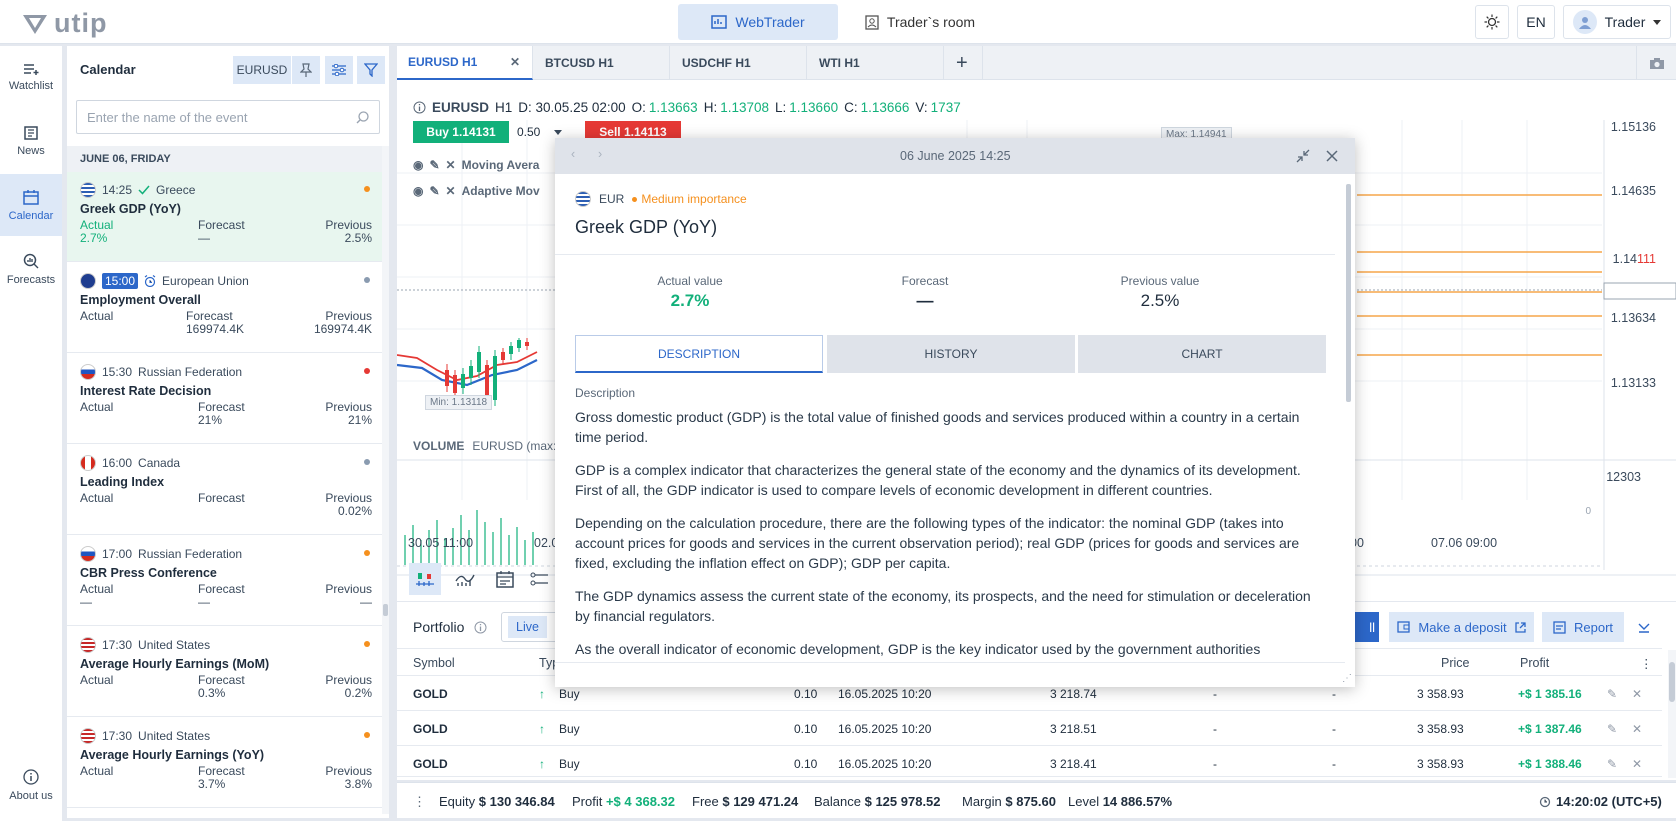  What do you see at coordinates (476, 191) in the screenshot?
I see `indicator-row: ◉ ✎ ✕ Adaptive Mov` at bounding box center [476, 191].